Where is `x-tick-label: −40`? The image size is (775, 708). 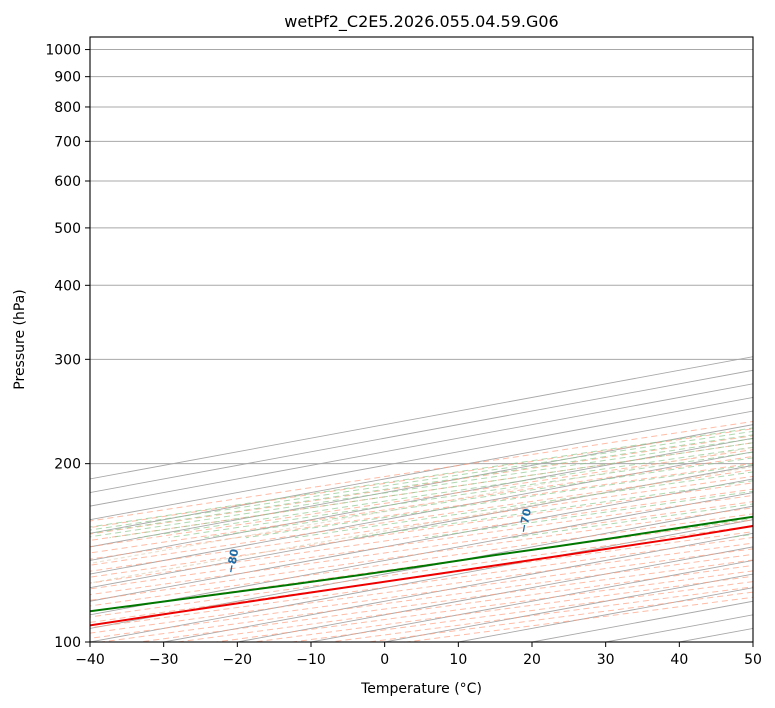
x-tick-label: −40 is located at coordinates (90, 660).